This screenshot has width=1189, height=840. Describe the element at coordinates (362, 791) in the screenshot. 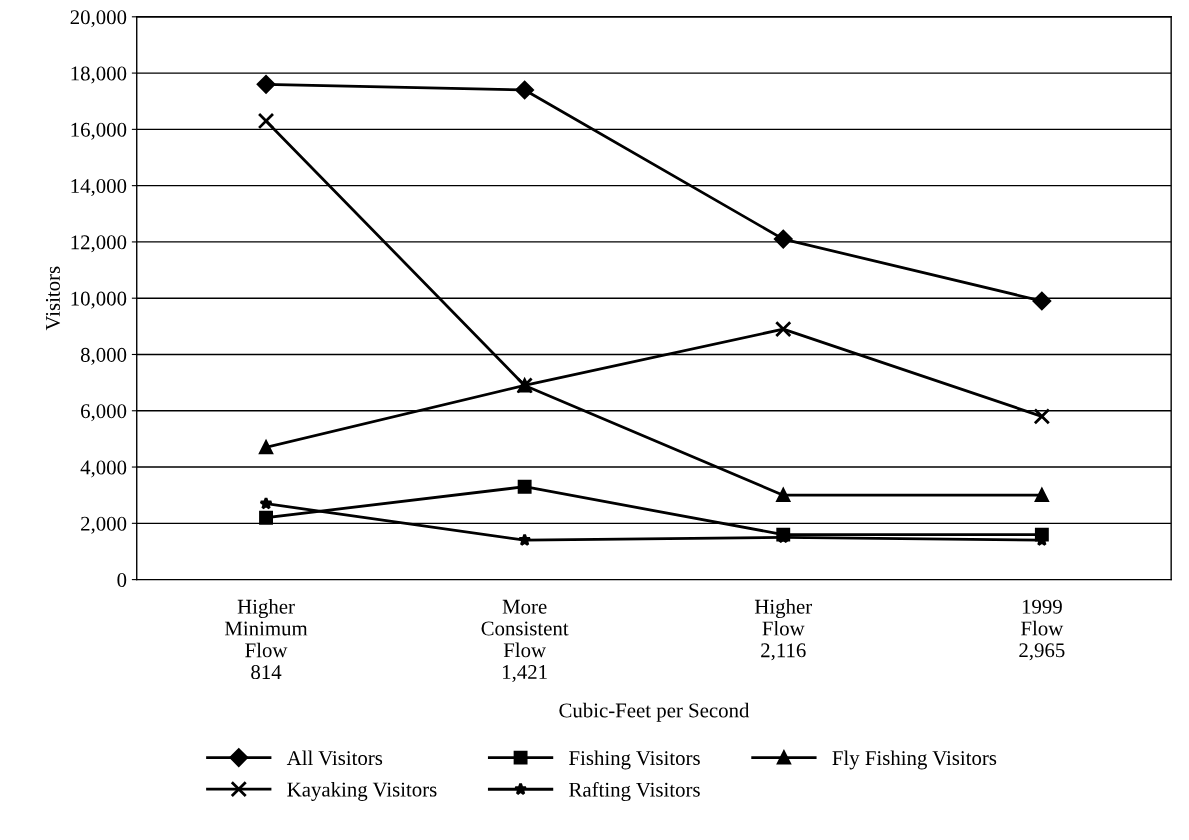

I see `legend-label: Kayaking Visitors` at that location.